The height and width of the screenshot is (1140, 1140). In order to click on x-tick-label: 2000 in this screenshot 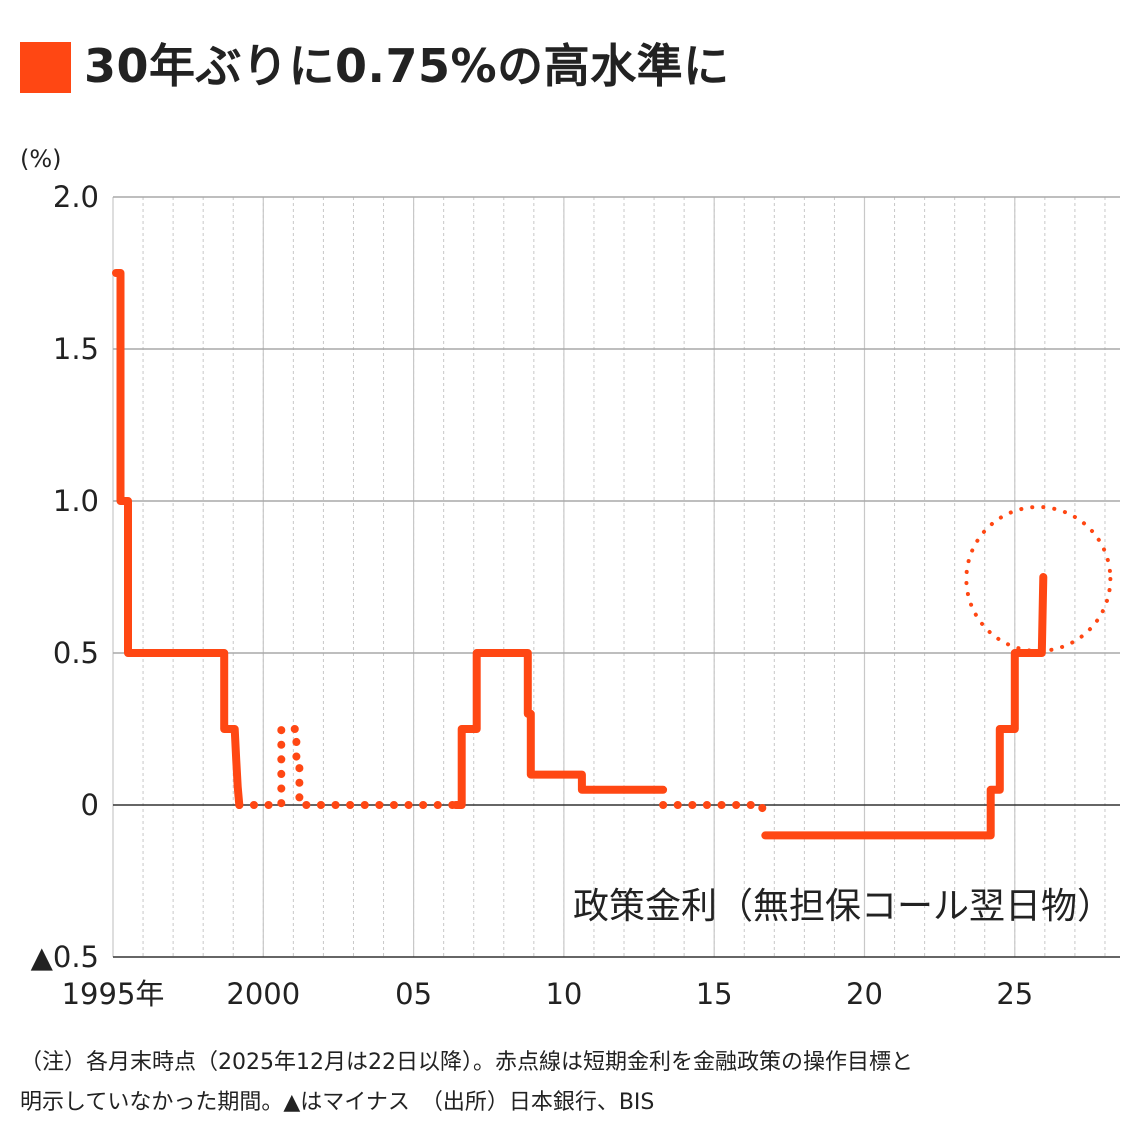, I will do `click(263, 994)`.